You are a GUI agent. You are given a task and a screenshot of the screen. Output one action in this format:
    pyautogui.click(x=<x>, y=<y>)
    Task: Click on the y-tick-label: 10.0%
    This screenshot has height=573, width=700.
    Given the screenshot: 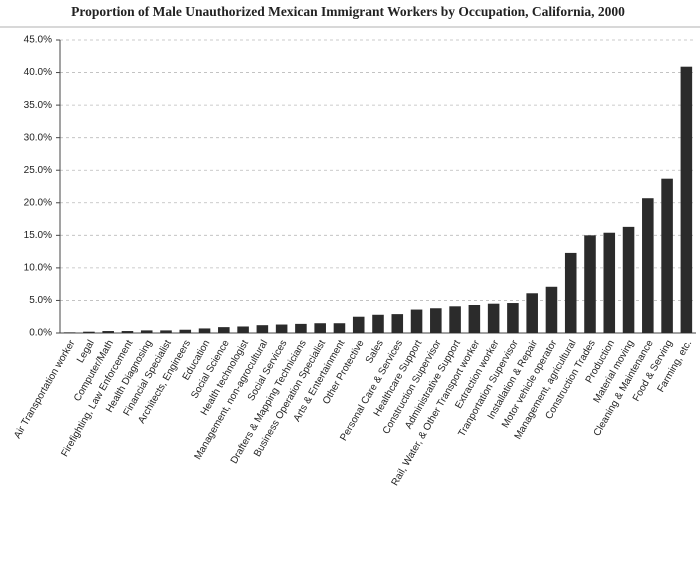 What is the action you would take?
    pyautogui.click(x=38, y=268)
    